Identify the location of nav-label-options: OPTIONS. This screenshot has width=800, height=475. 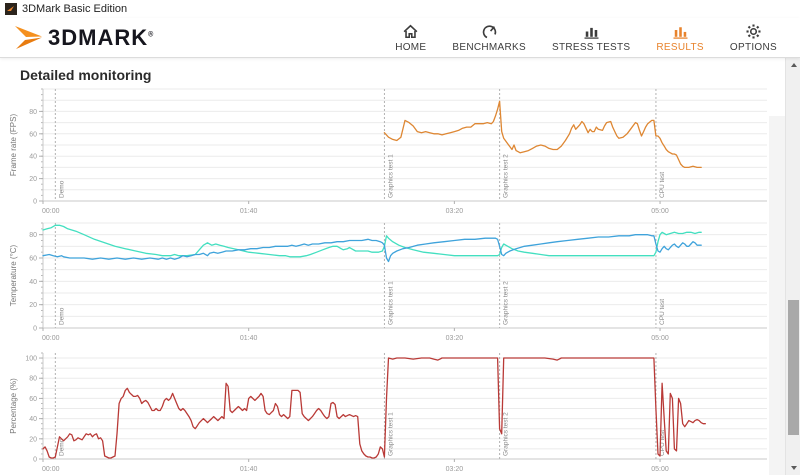
(753, 47).